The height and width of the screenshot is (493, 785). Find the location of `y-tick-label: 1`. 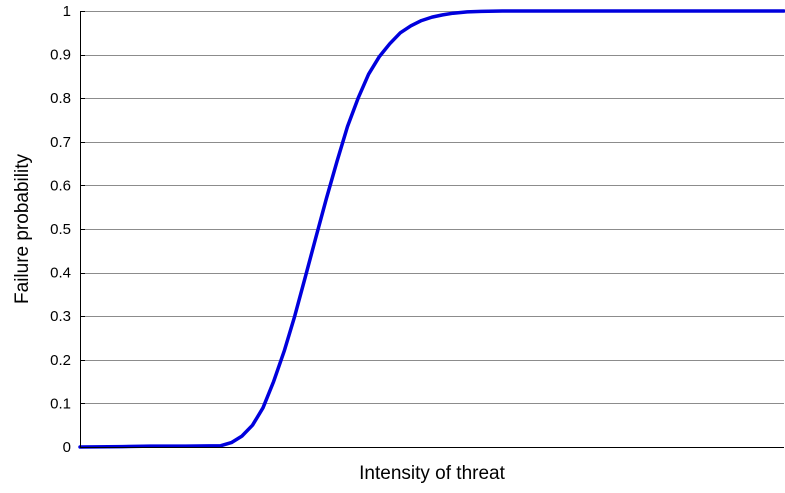

y-tick-label: 1 is located at coordinates (67, 11).